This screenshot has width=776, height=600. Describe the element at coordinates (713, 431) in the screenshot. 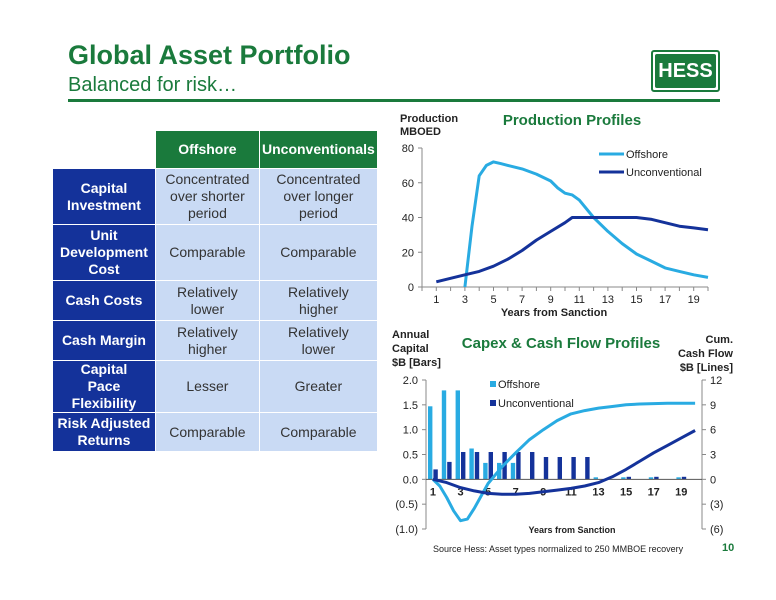

I see `y2-tick-label: 6` at that location.